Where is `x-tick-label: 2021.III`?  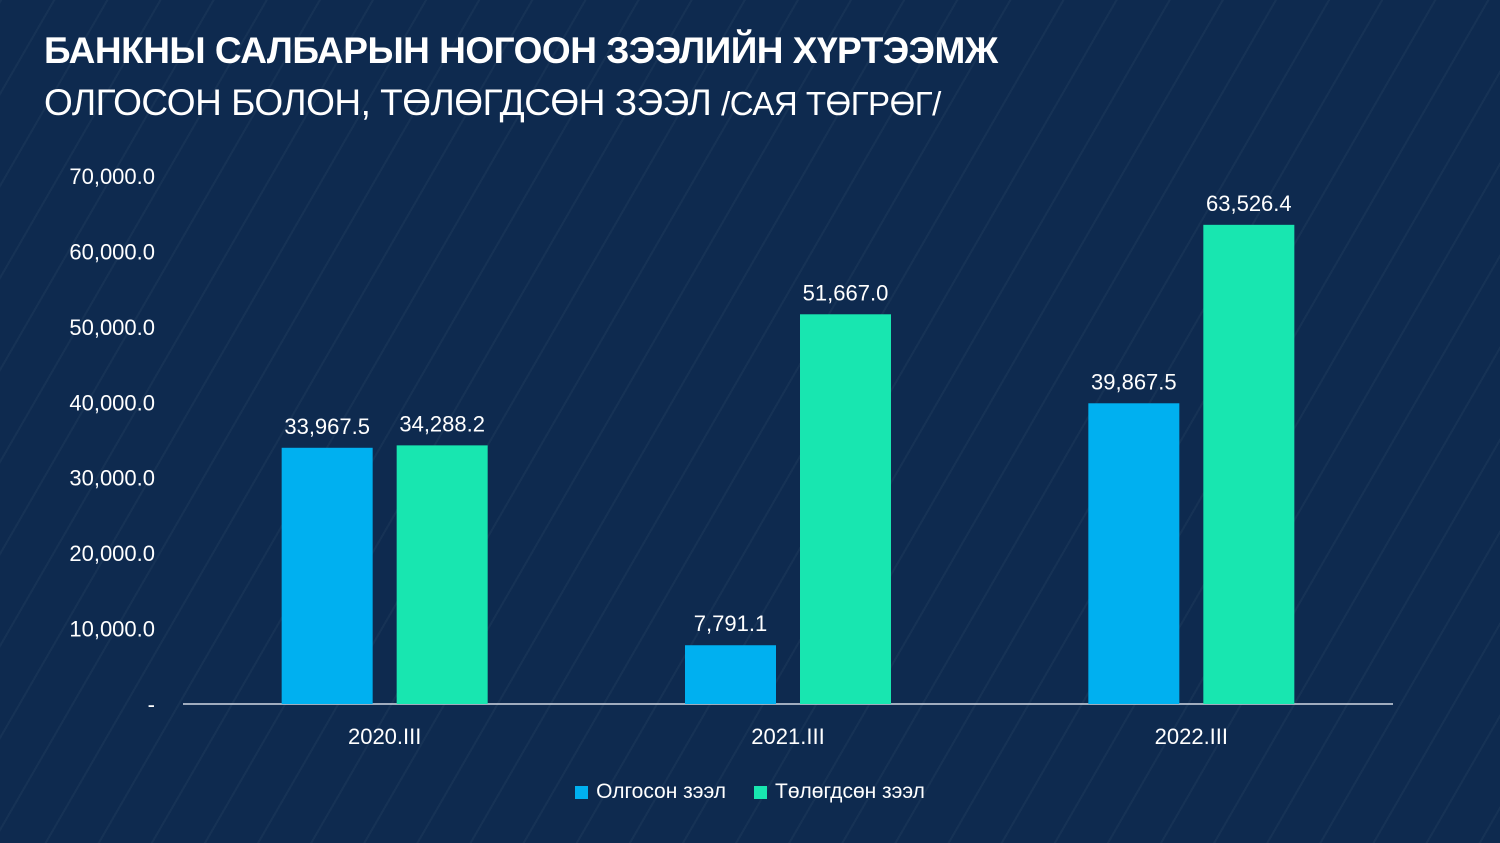 x-tick-label: 2021.III is located at coordinates (787, 736).